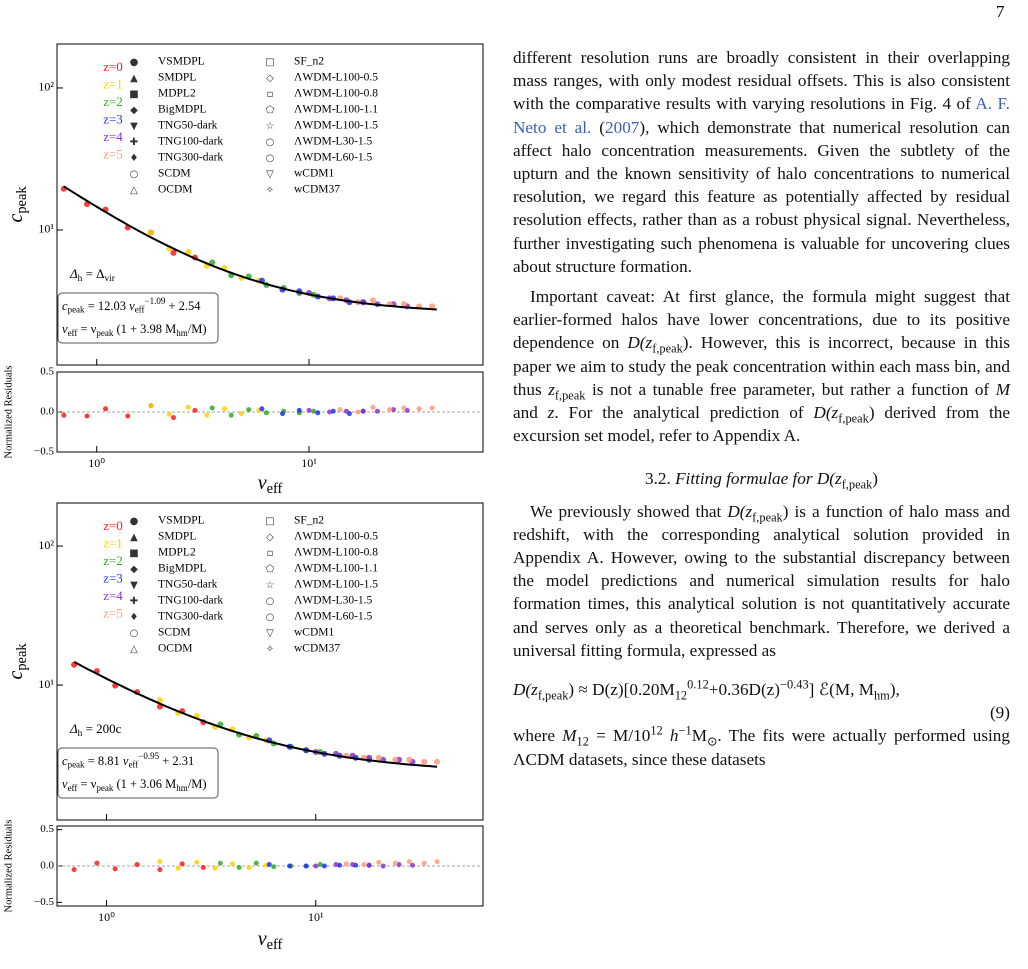 This screenshot has width=1028, height=969. I want to click on legend-marker: ▼, so click(134, 126).